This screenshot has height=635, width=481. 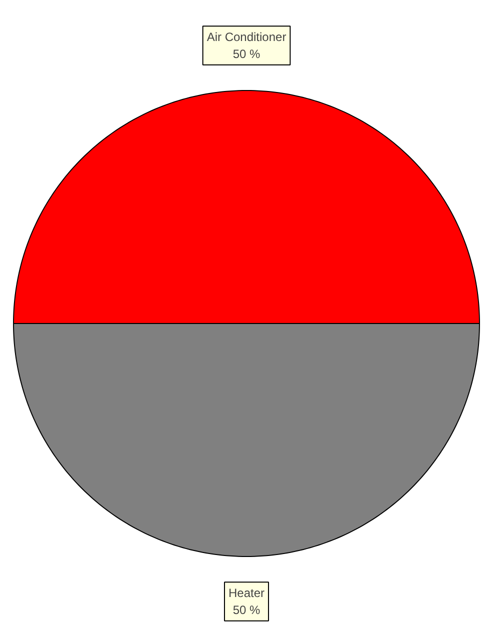 I want to click on slice-label: Heater, so click(x=246, y=593).